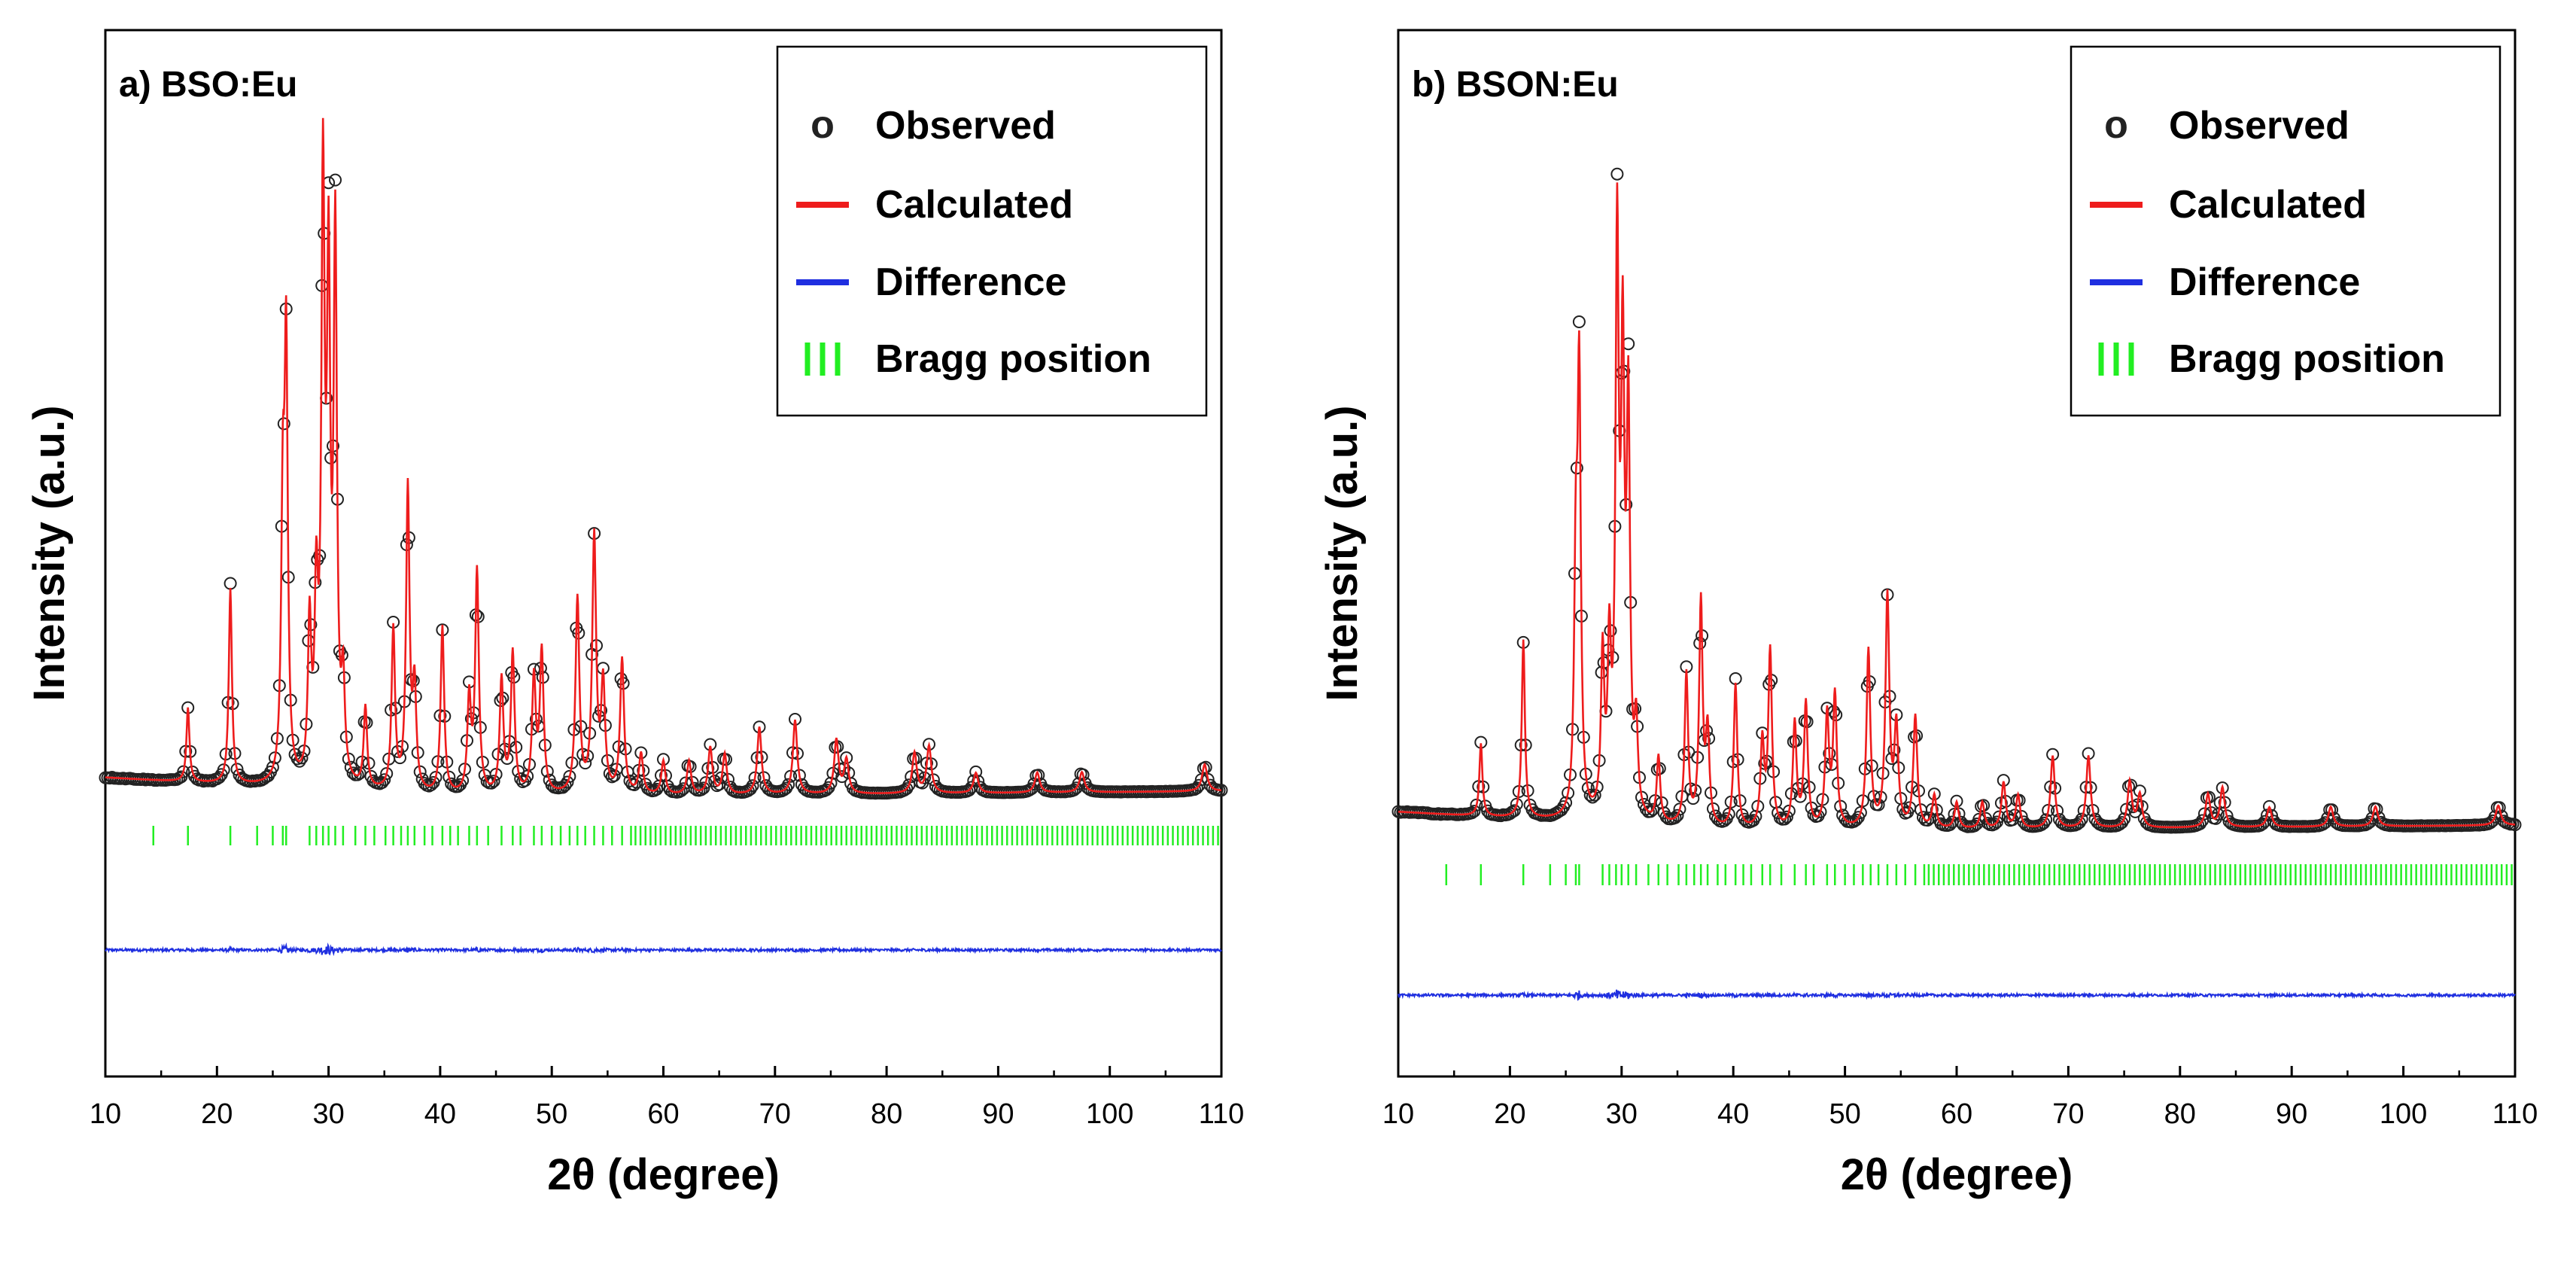  Describe the element at coordinates (775, 1114) in the screenshot. I see `x-tick-label: 70` at that location.